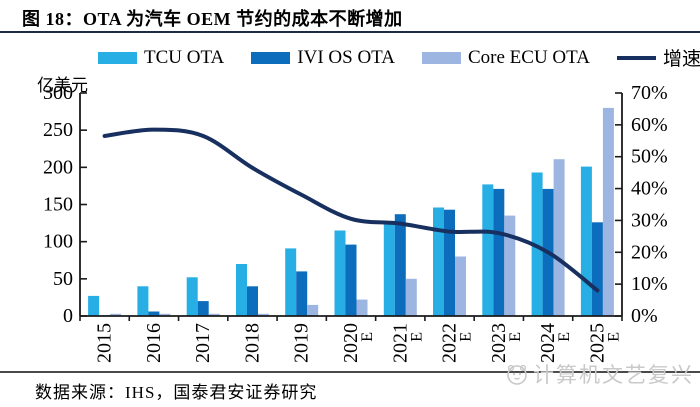 Image resolution: width=700 pixels, height=407 pixels. I want to click on x-tick-label: 2023, so click(499, 343).